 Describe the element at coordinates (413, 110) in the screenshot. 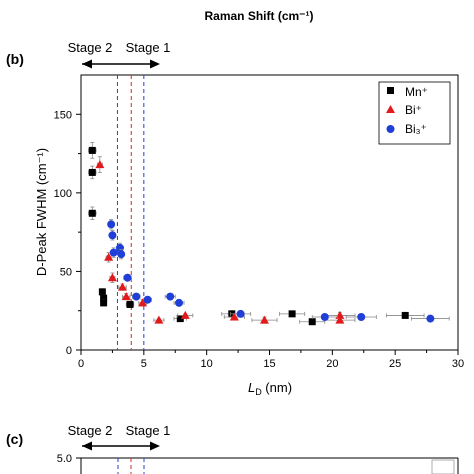

I see `legend-bi-label: Bi⁺` at that location.